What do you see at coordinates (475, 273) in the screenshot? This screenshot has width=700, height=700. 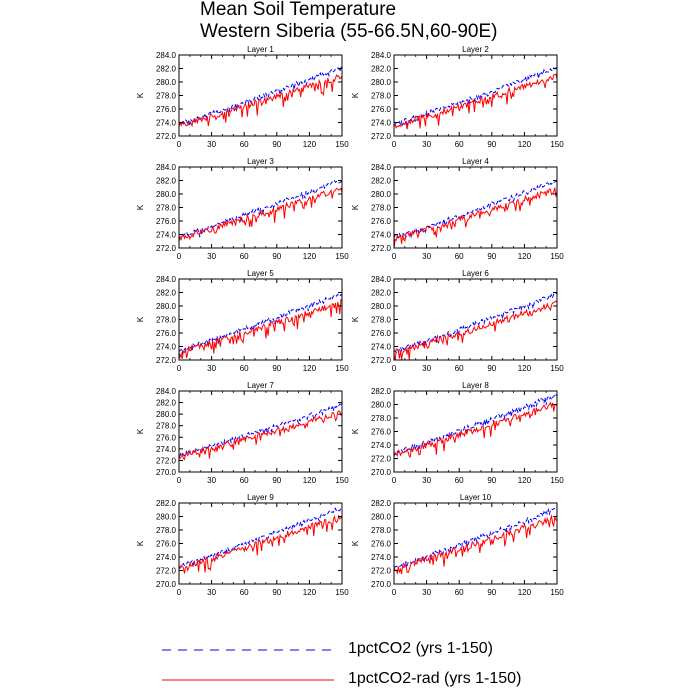 I see `panel-title: Layer 6` at bounding box center [475, 273].